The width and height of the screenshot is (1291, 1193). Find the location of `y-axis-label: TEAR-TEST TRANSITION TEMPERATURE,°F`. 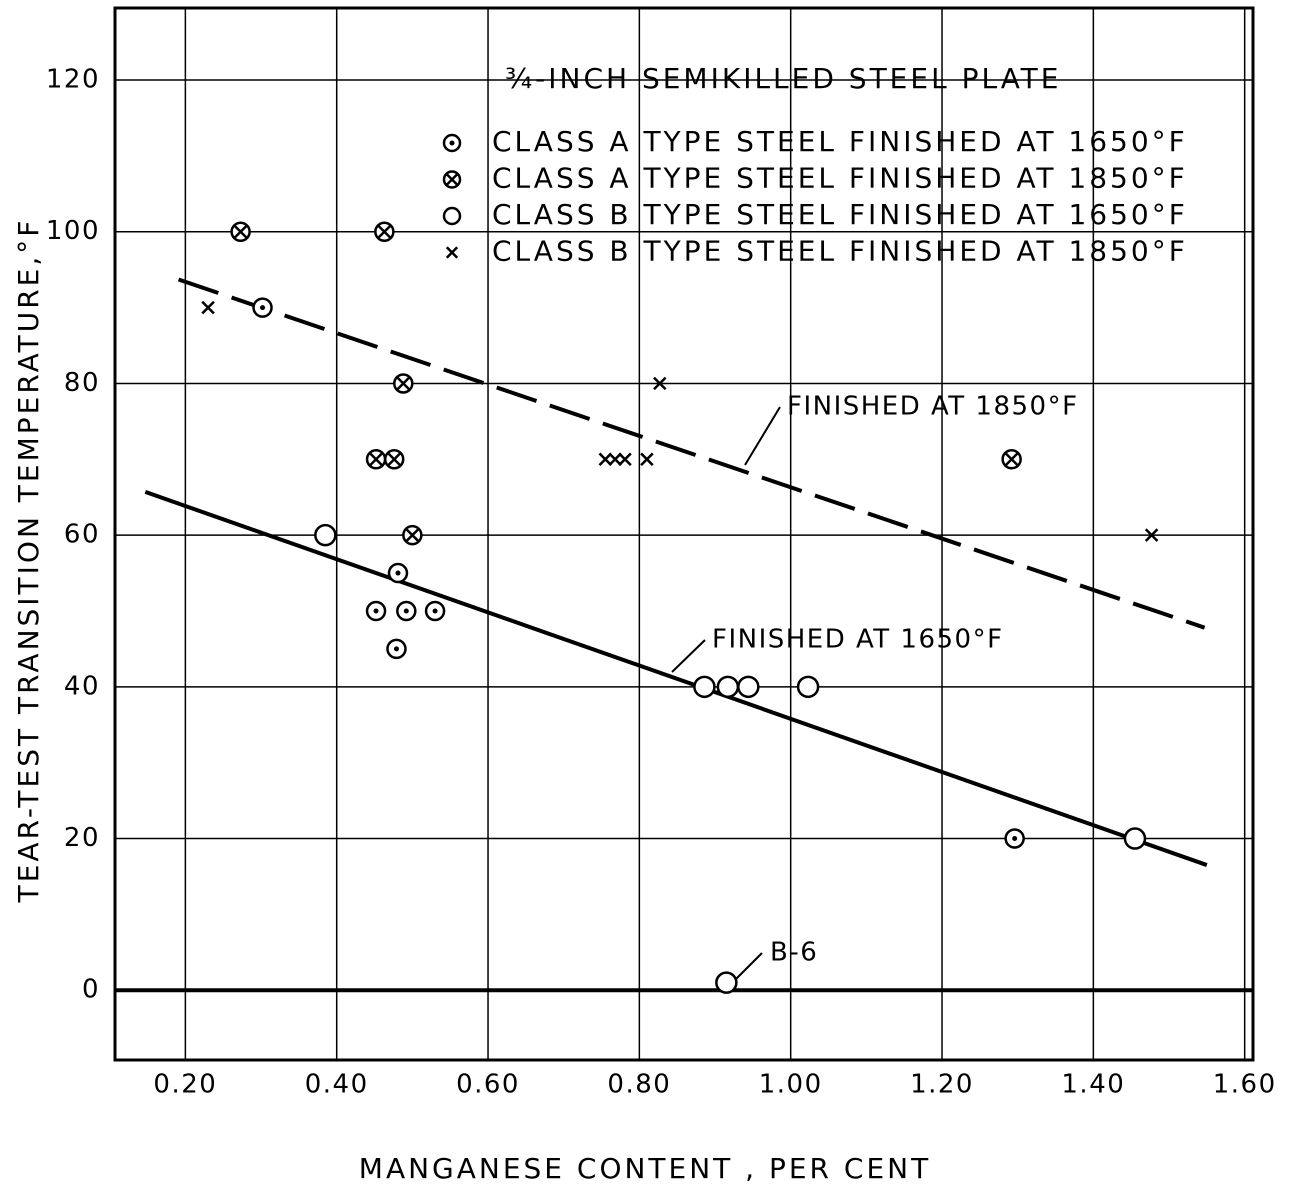

y-axis-label: TEAR-TEST TRANSITION TEMPERATURE,°F is located at coordinates (28, 561).